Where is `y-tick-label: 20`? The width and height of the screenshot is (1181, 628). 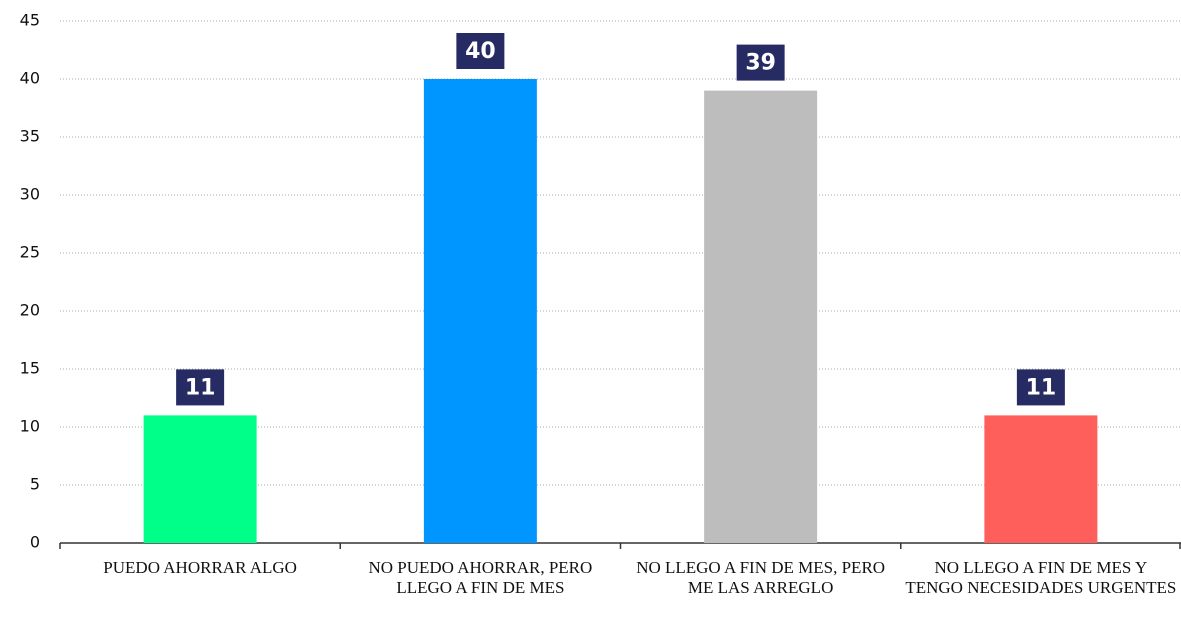
y-tick-label: 20 is located at coordinates (30, 310).